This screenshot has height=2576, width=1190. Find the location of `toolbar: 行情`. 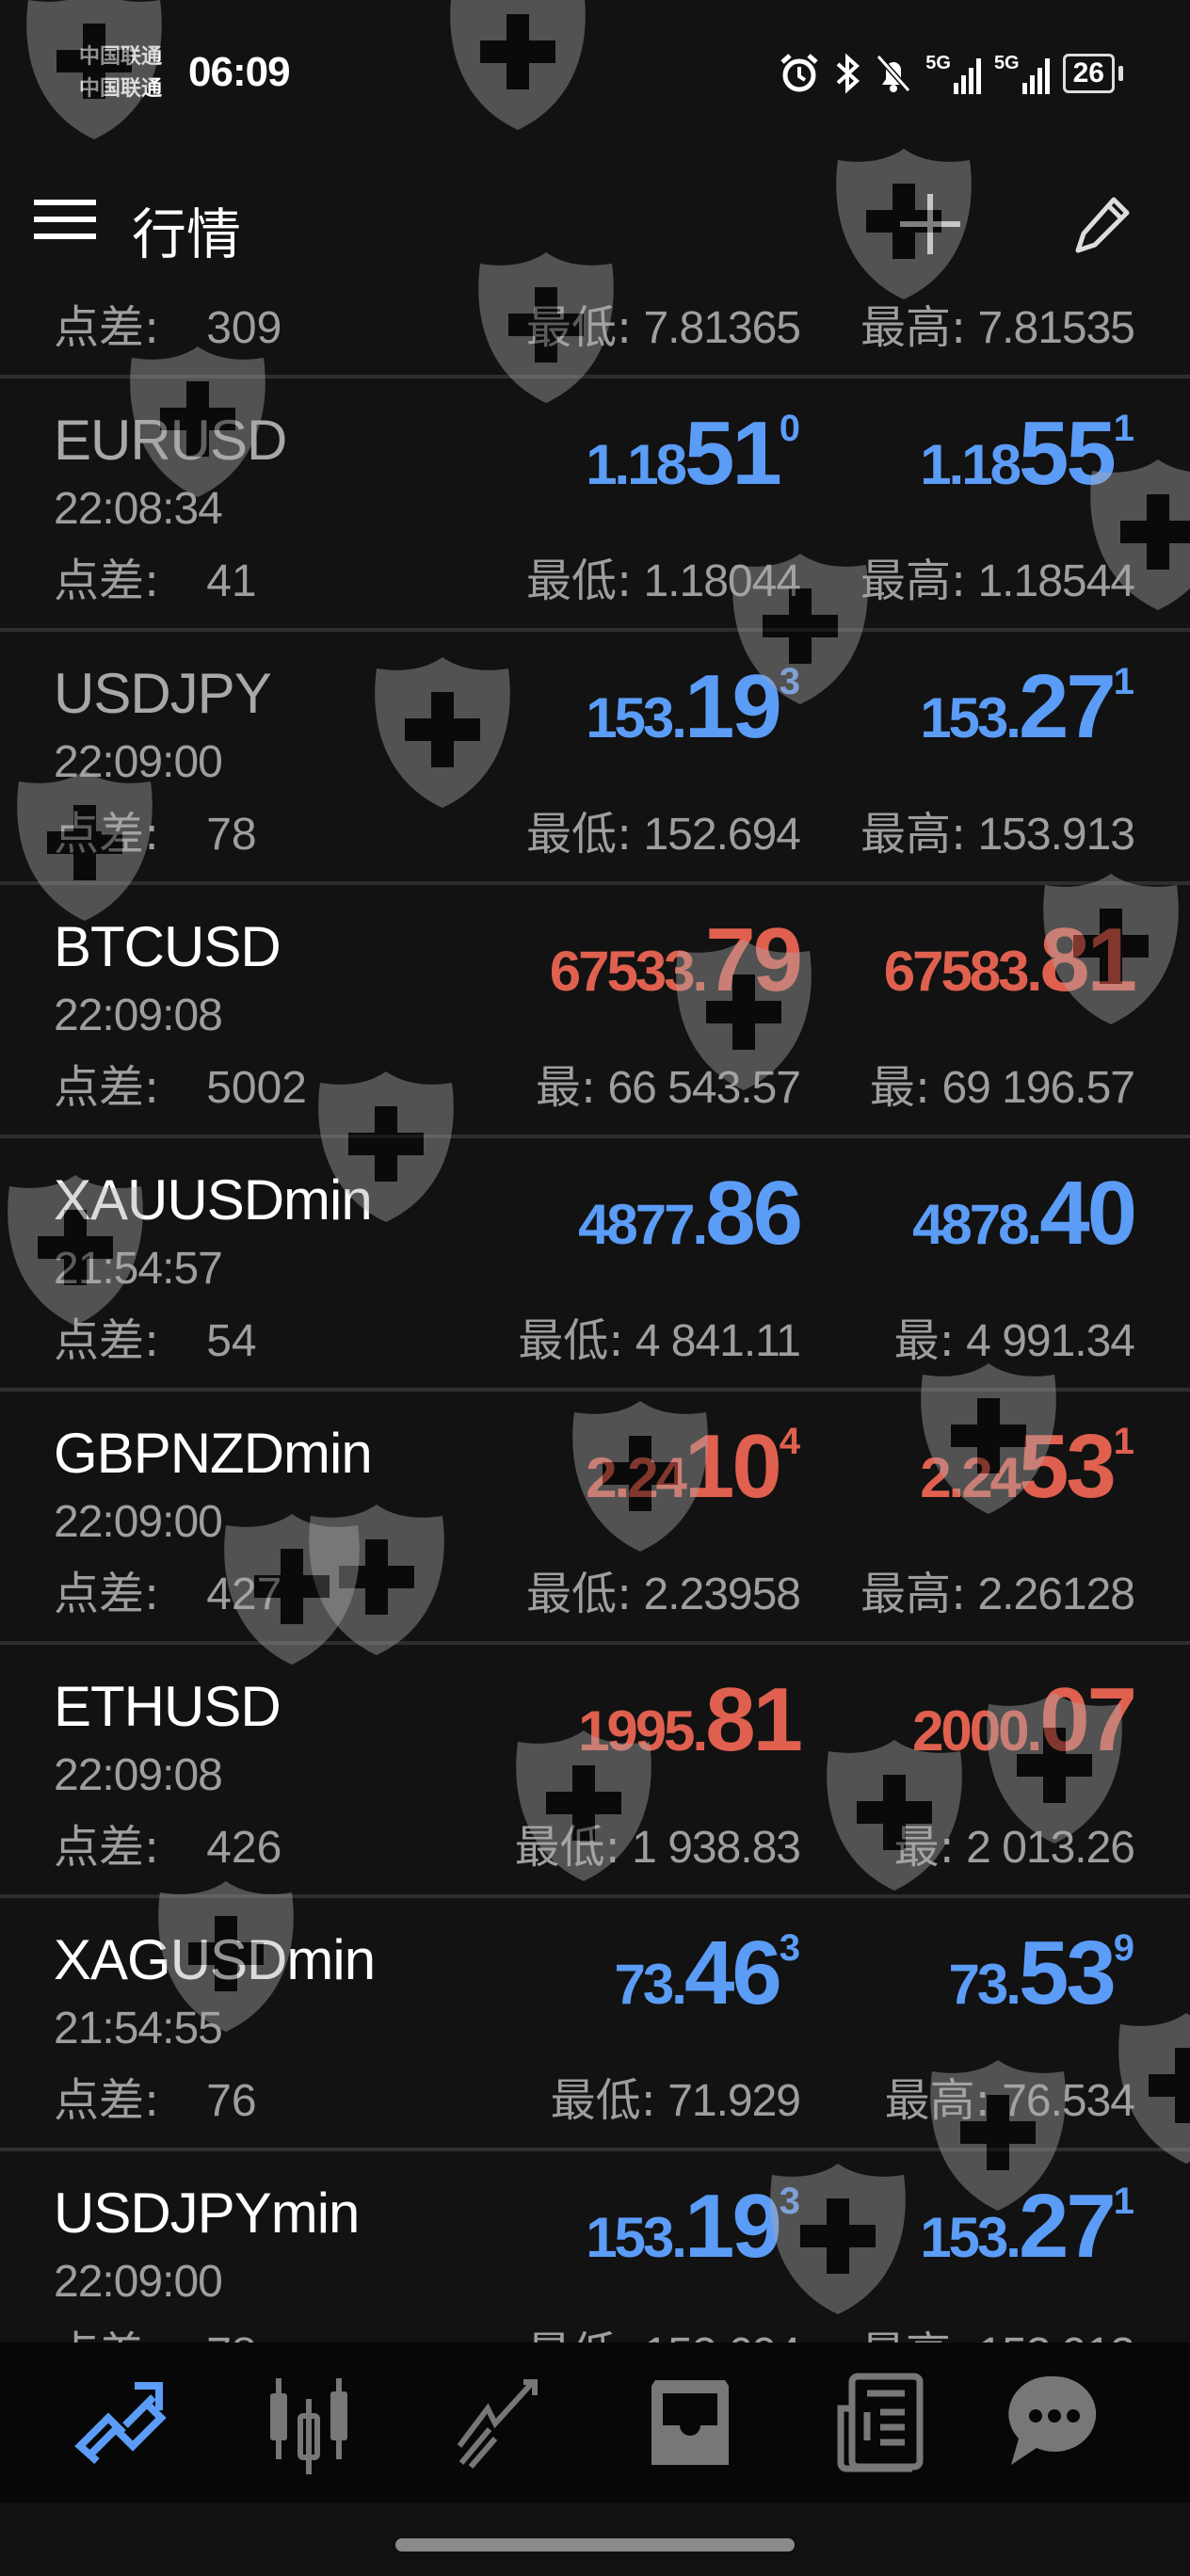

toolbar: 行情 is located at coordinates (595, 221).